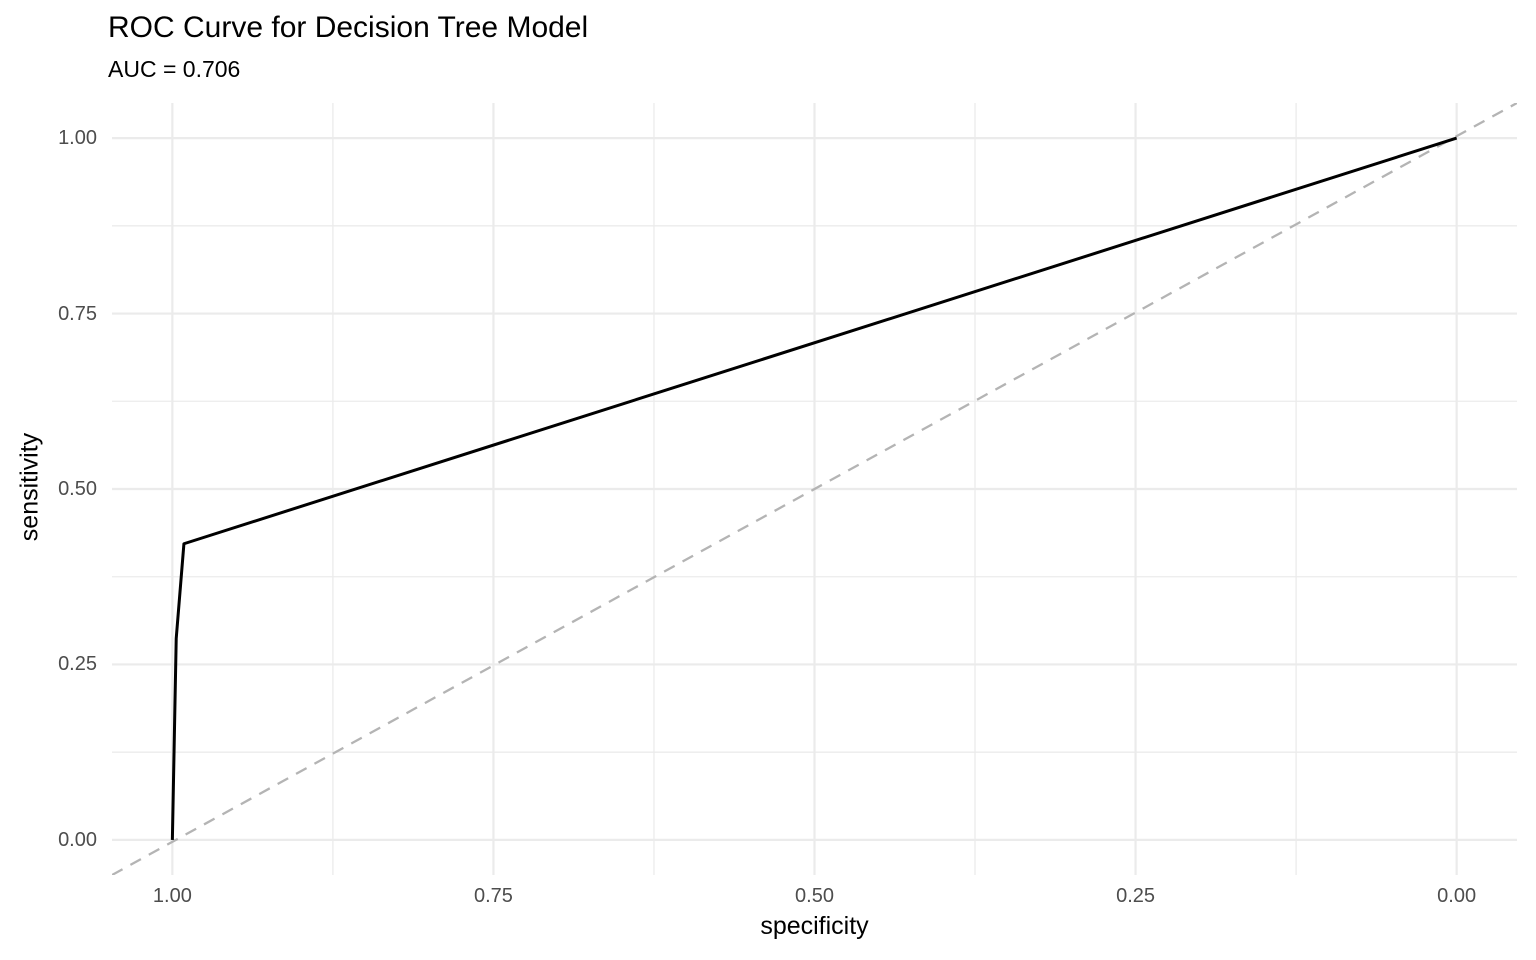 Image resolution: width=1536 pixels, height=960 pixels. I want to click on y-tick-label: 1.00, so click(77, 138).